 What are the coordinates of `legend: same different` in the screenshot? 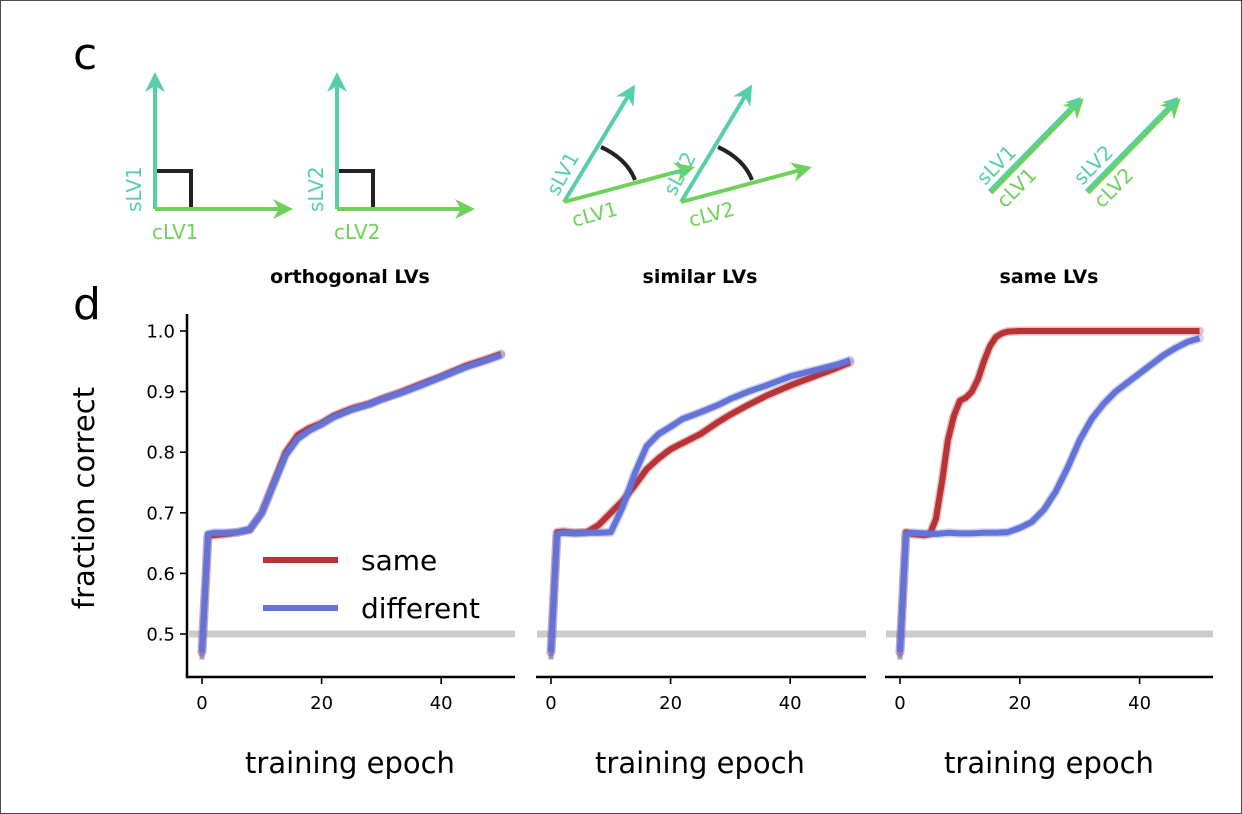 It's located at (371, 584).